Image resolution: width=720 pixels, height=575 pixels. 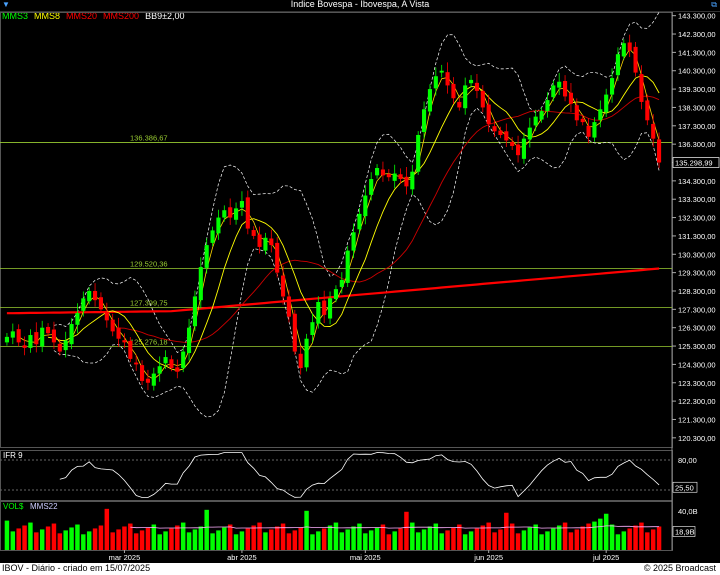 What do you see at coordinates (714, 4) in the screenshot?
I see `expand-icon: ⧉` at bounding box center [714, 4].